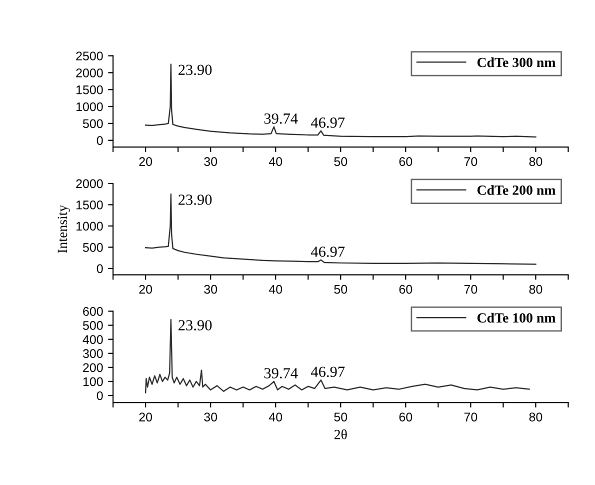  What do you see at coordinates (93, 311) in the screenshot?
I see `y-tick-label: 600` at bounding box center [93, 311].